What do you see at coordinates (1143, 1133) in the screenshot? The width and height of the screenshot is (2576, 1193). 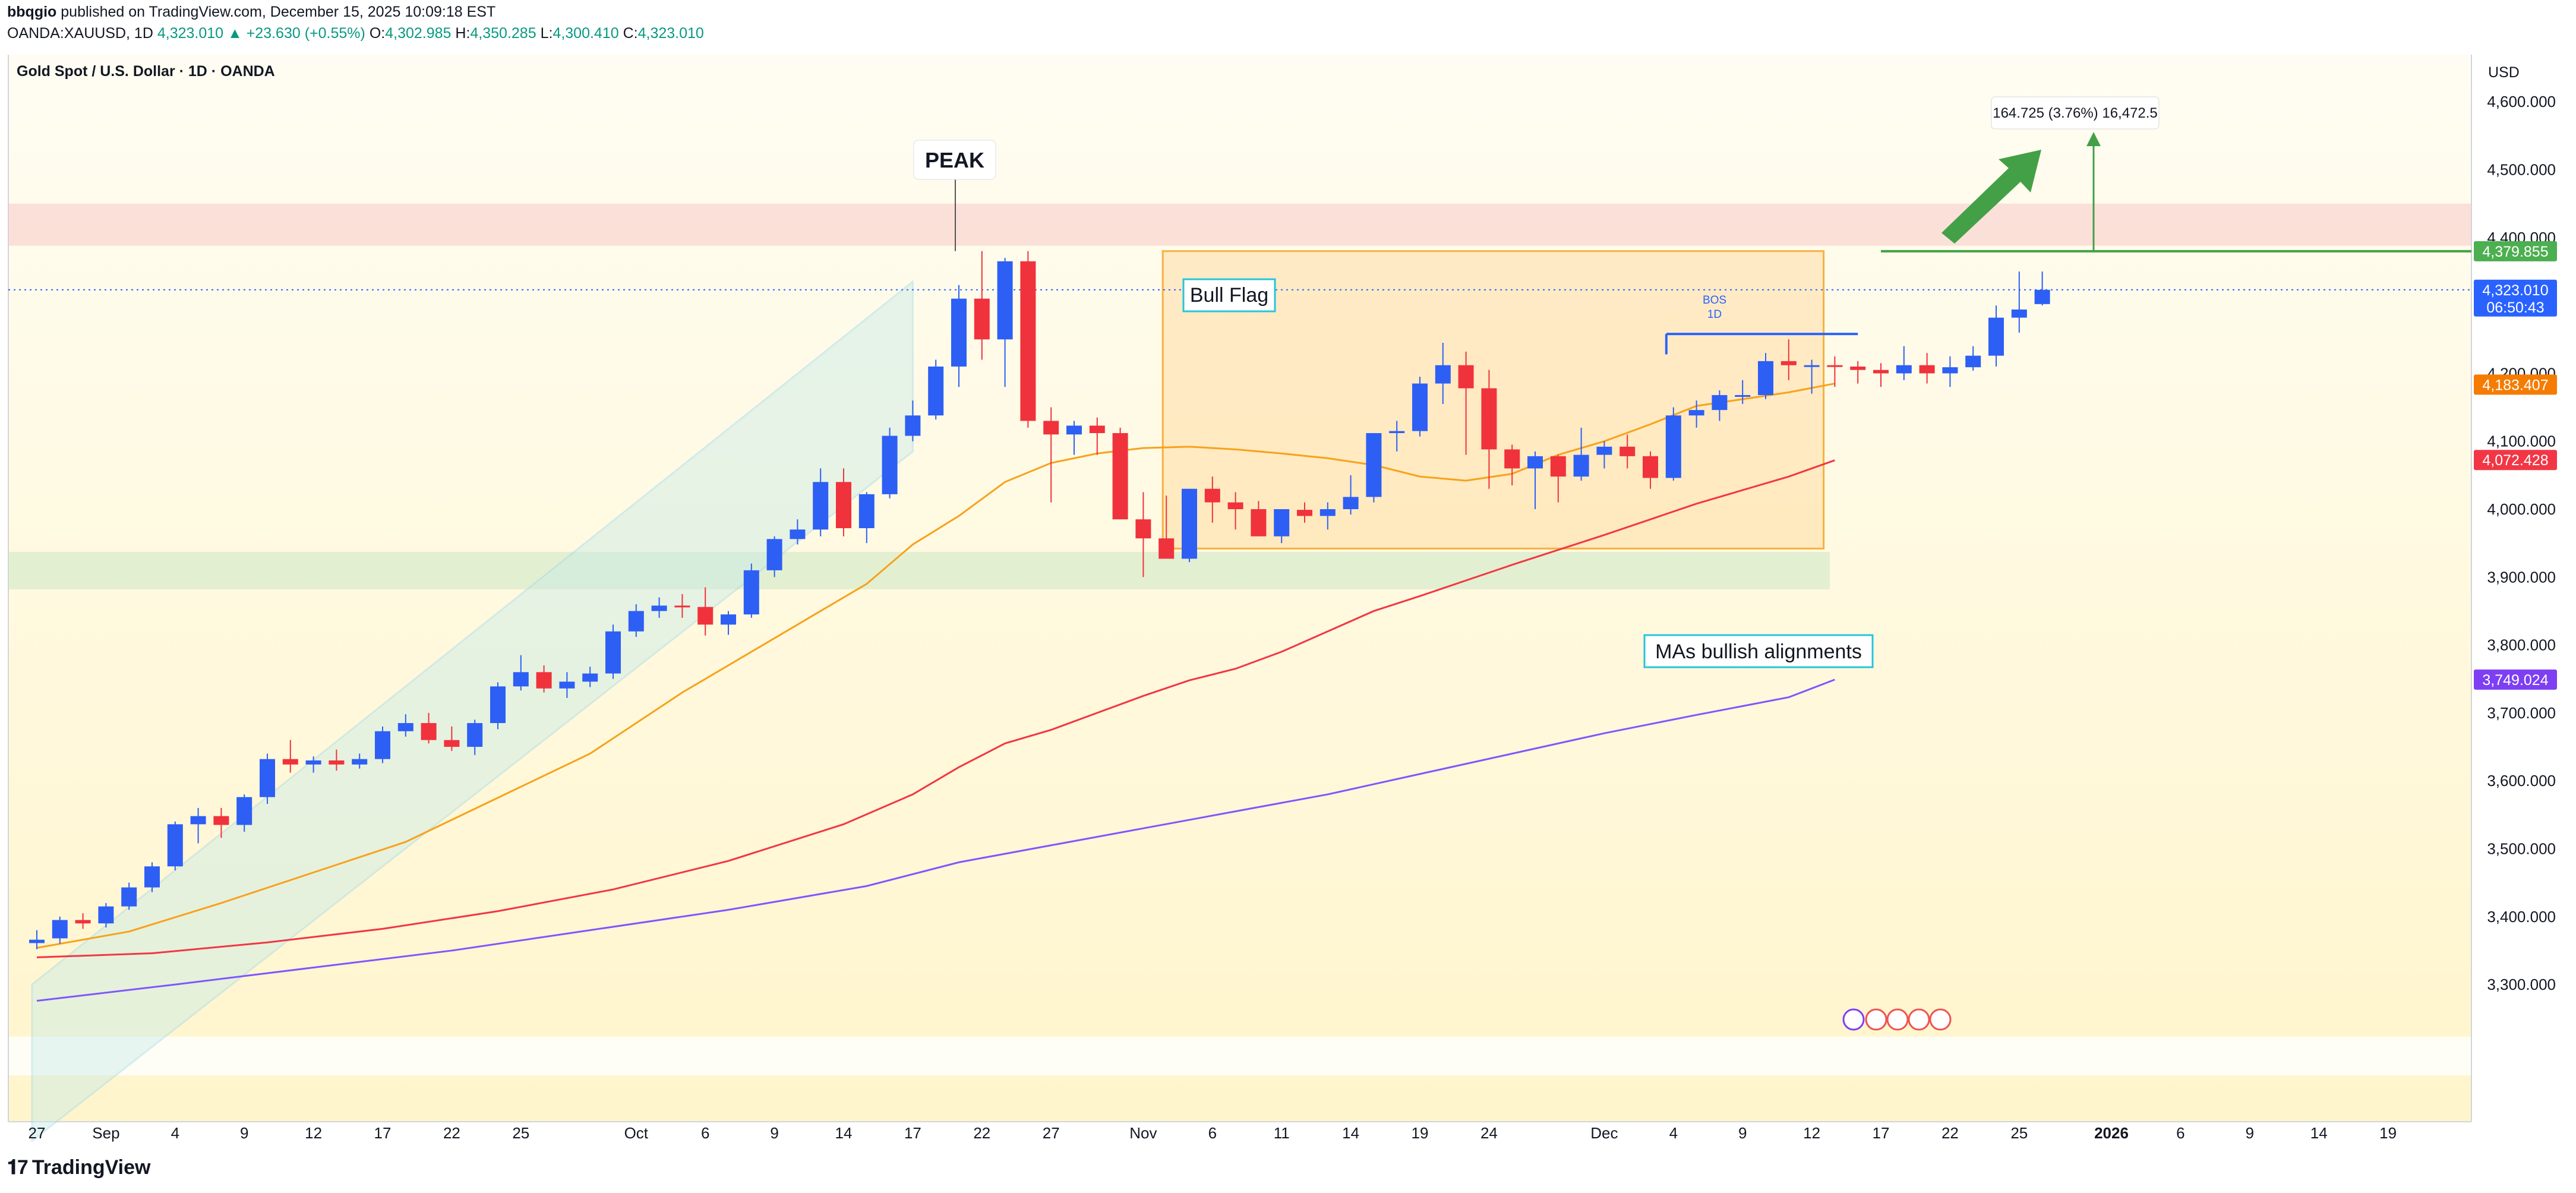 I see `x-tick-label: Nov` at bounding box center [1143, 1133].